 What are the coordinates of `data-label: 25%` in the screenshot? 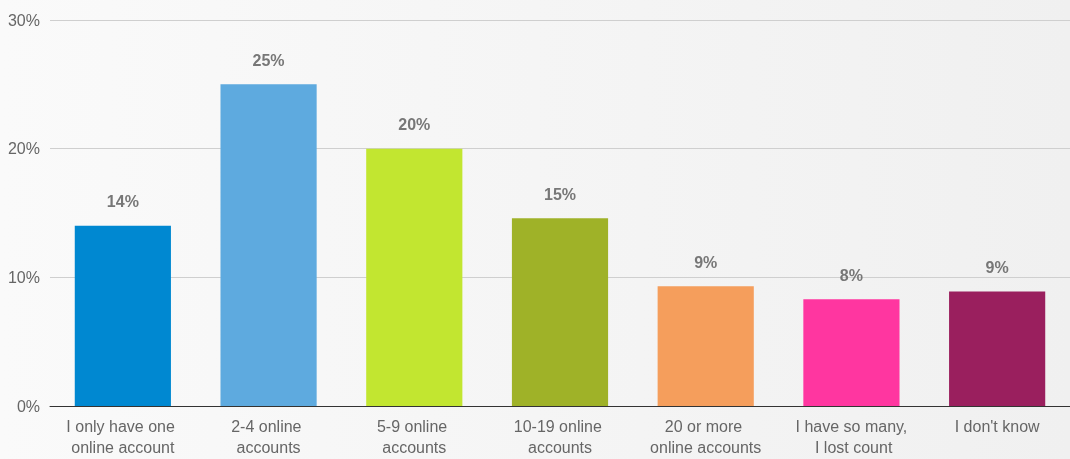 It's located at (268, 60).